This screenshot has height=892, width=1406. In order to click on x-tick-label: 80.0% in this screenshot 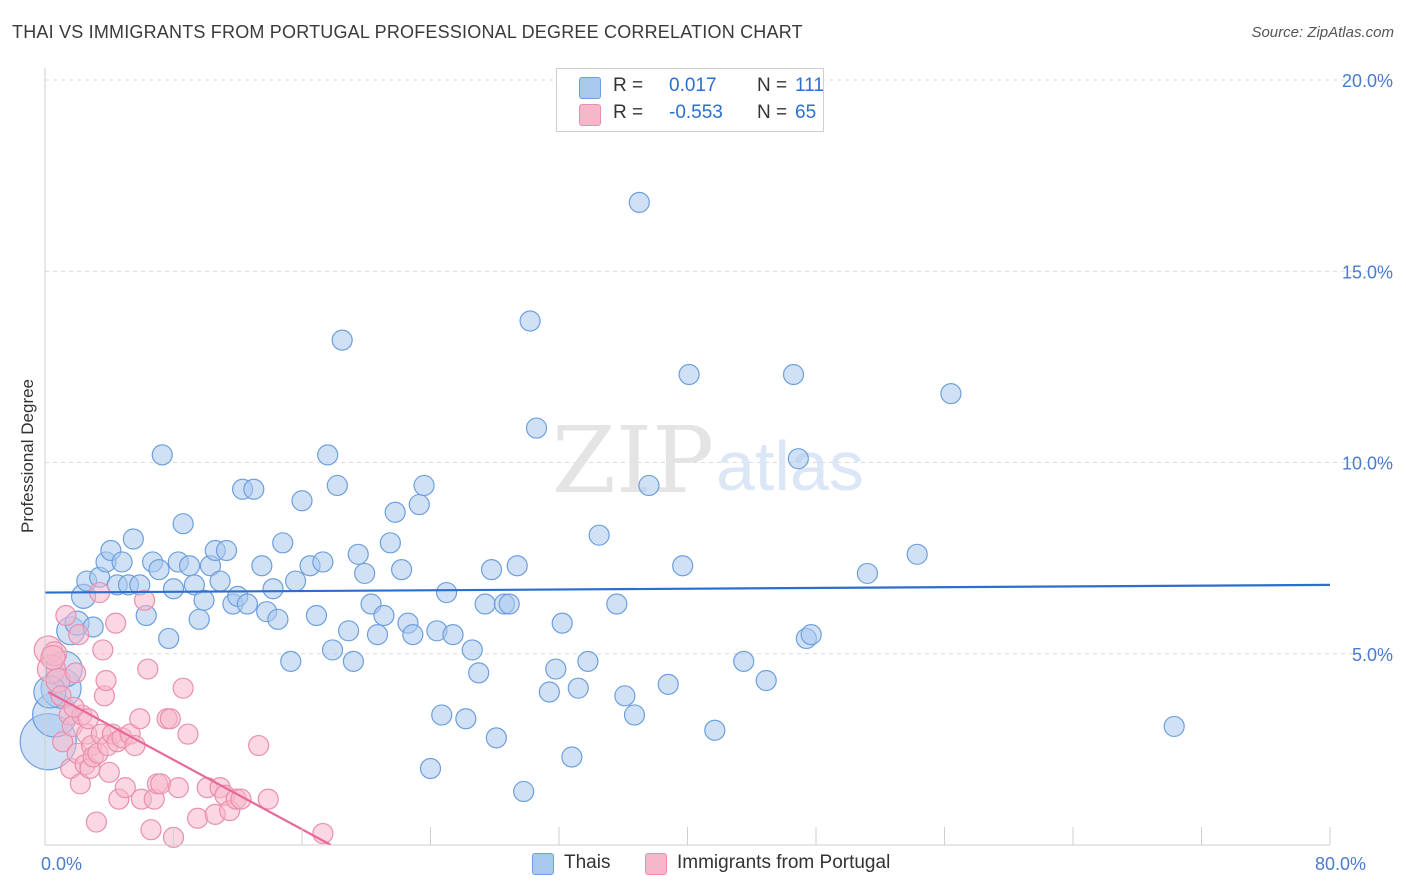, I will do `click(1340, 864)`.